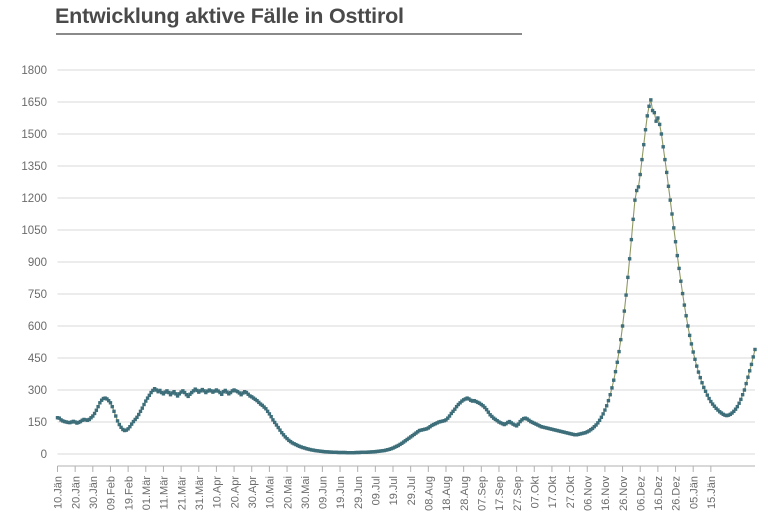 This screenshot has height=528, width=768. I want to click on svg-text: 31.Mär, so click(200, 493).